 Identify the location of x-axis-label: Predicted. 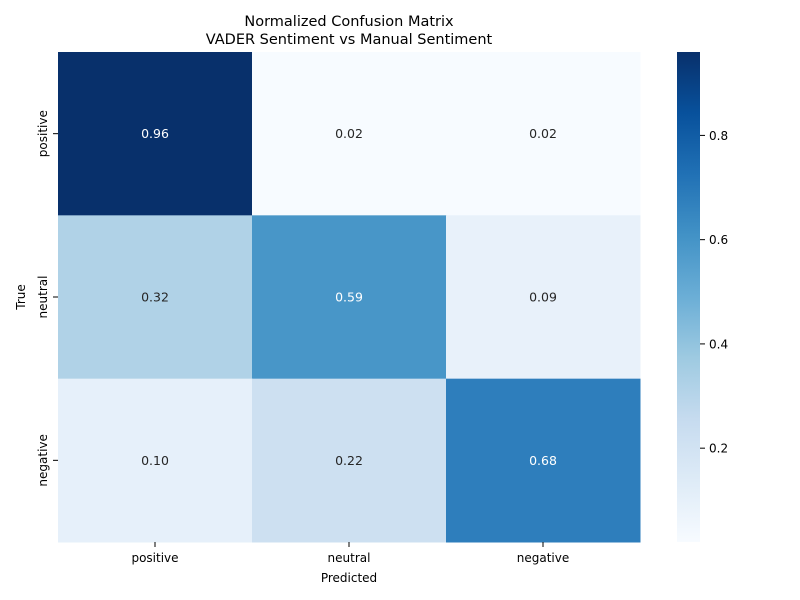
(349, 578).